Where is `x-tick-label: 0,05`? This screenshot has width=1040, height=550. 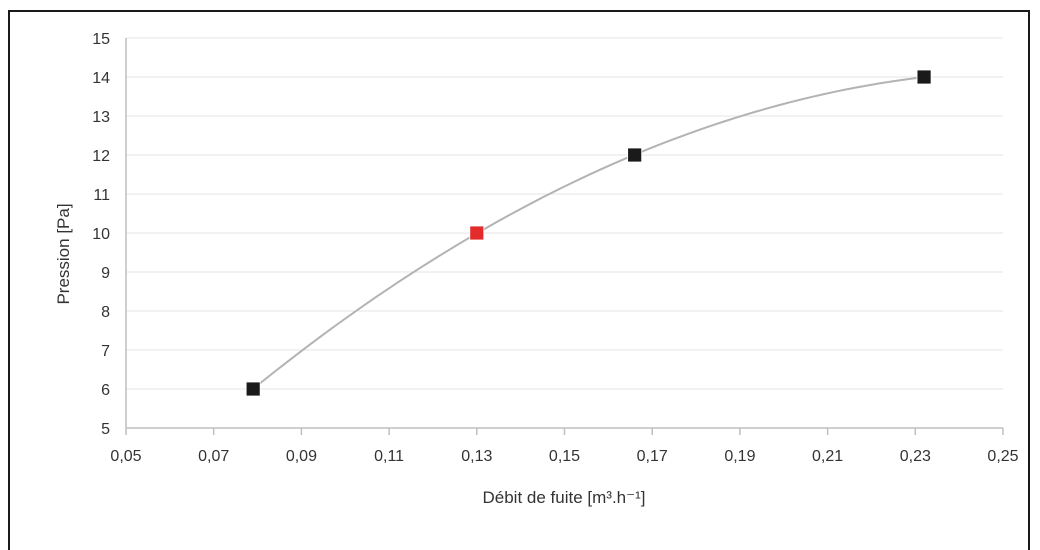 x-tick-label: 0,05 is located at coordinates (125, 456).